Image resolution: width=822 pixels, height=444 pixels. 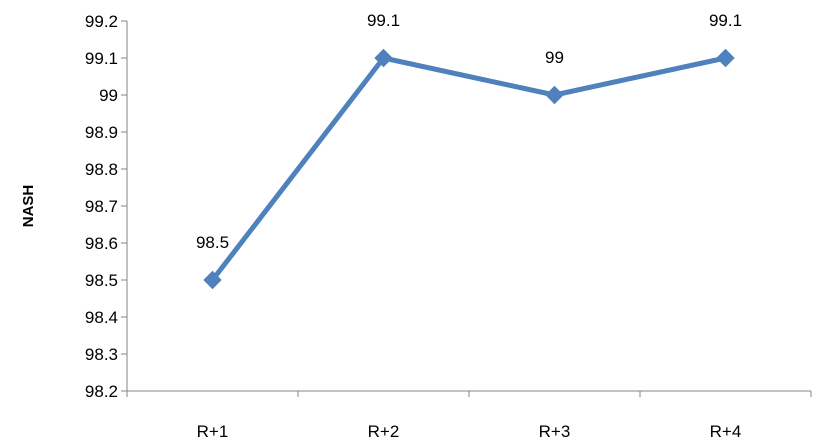 I want to click on y-tick-label: 98.4, so click(x=101, y=317).